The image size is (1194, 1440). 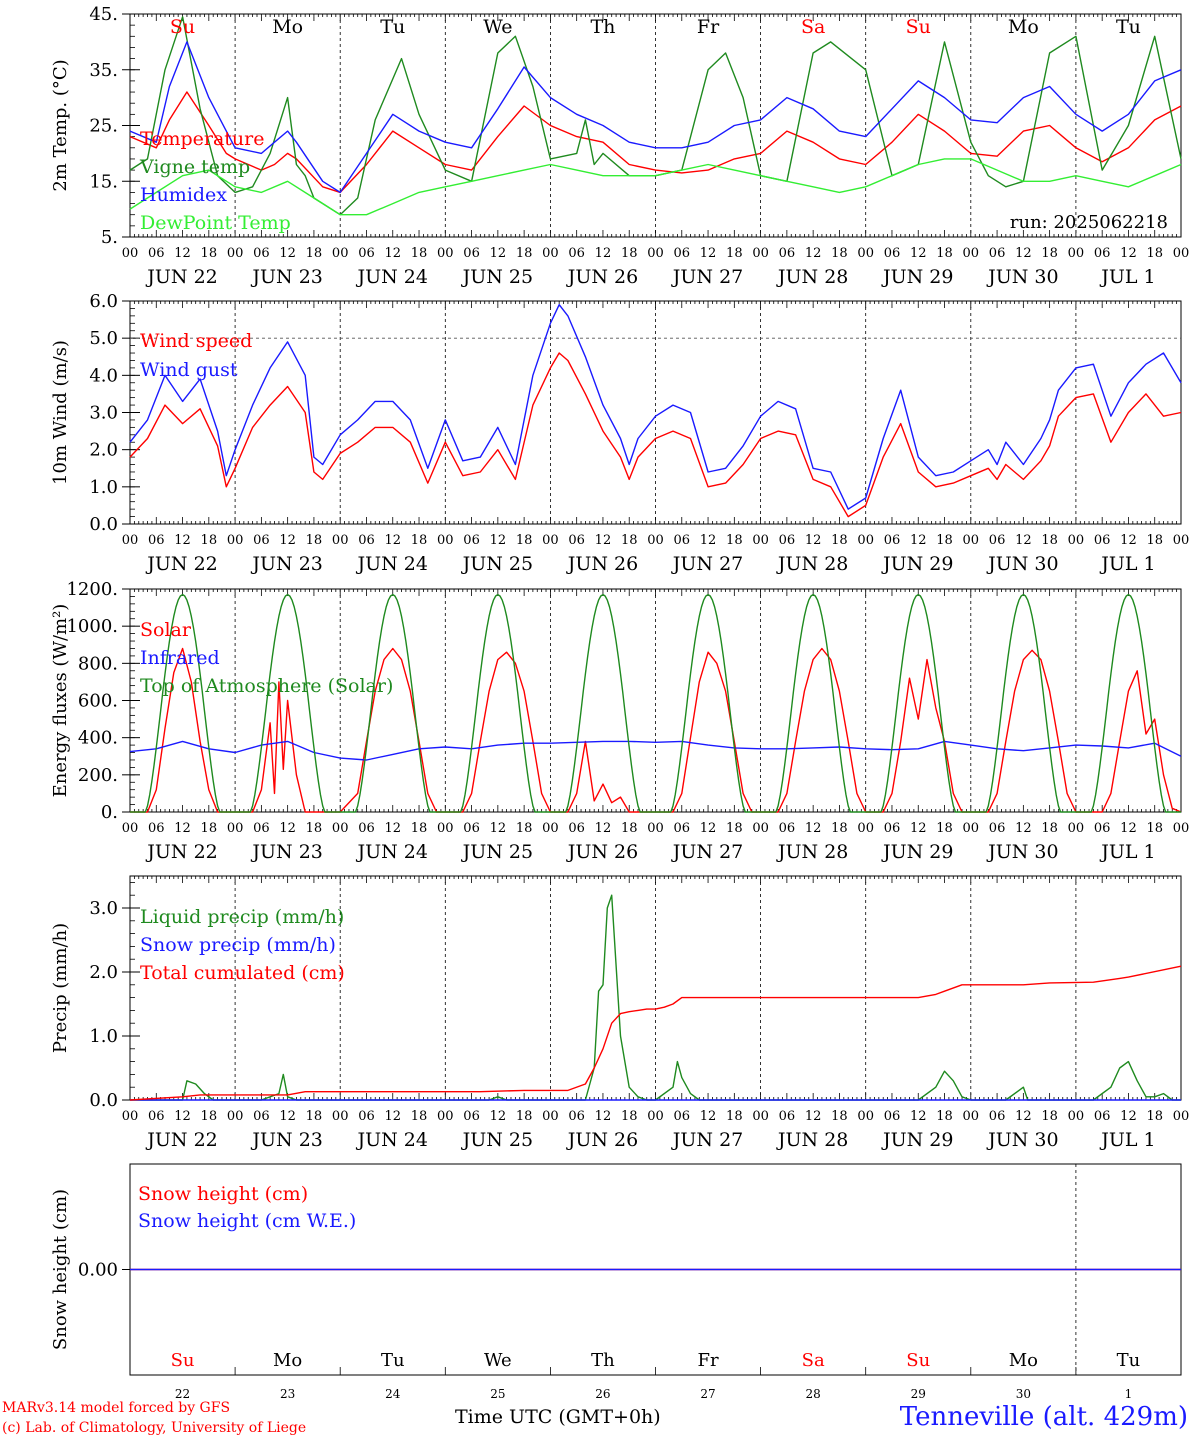 I want to click on series-line-top-of-atmosphere-solar, so click(x=655, y=703).